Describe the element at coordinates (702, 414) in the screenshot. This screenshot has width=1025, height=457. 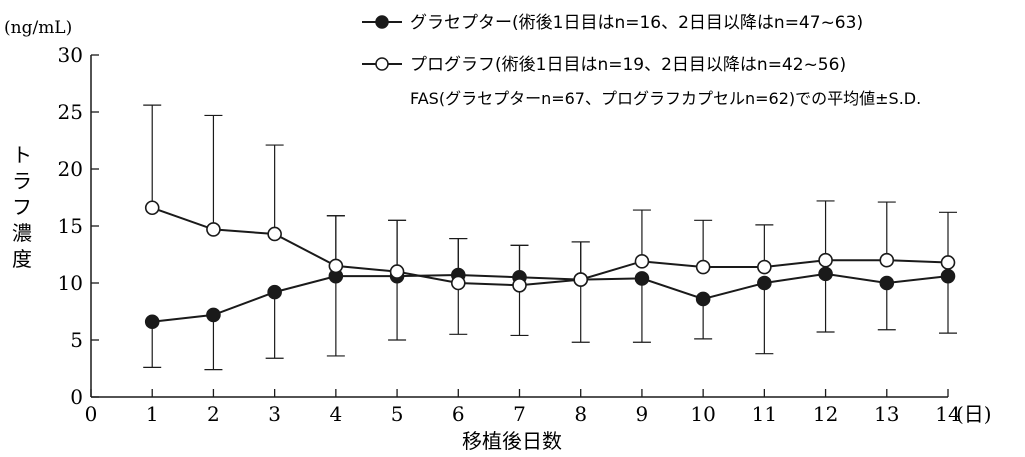
I see `x-tick-label: 10` at that location.